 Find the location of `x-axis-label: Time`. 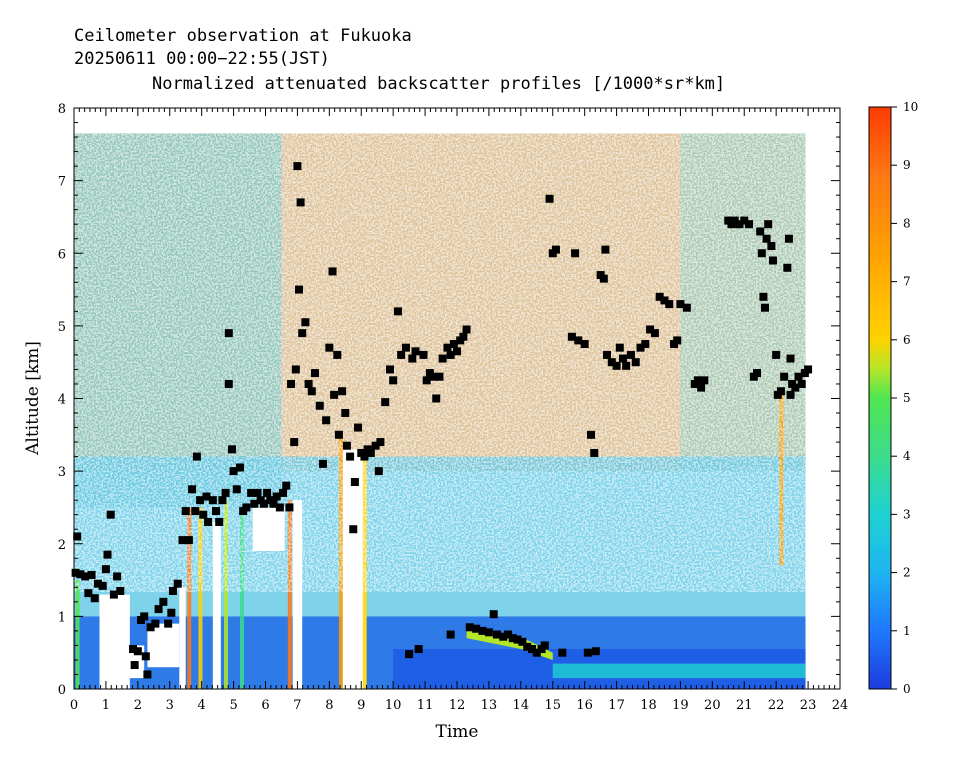

x-axis-label: Time is located at coordinates (457, 732).